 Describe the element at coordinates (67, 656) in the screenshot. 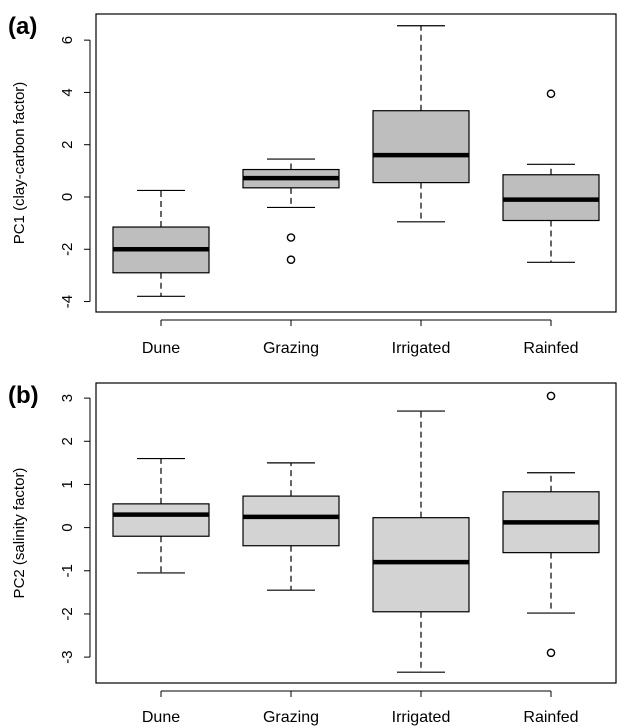

I see `y-tick-label: -3` at that location.